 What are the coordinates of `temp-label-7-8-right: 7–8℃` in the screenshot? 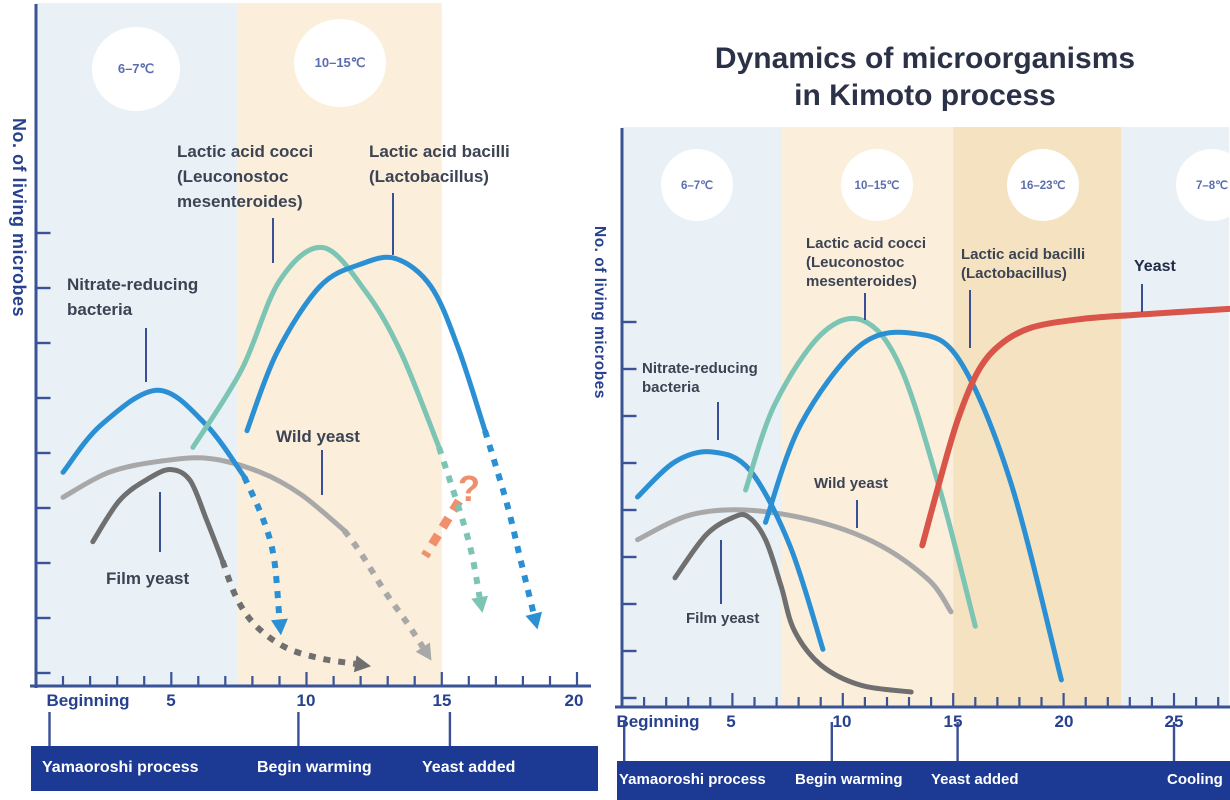 It's located at (1212, 186).